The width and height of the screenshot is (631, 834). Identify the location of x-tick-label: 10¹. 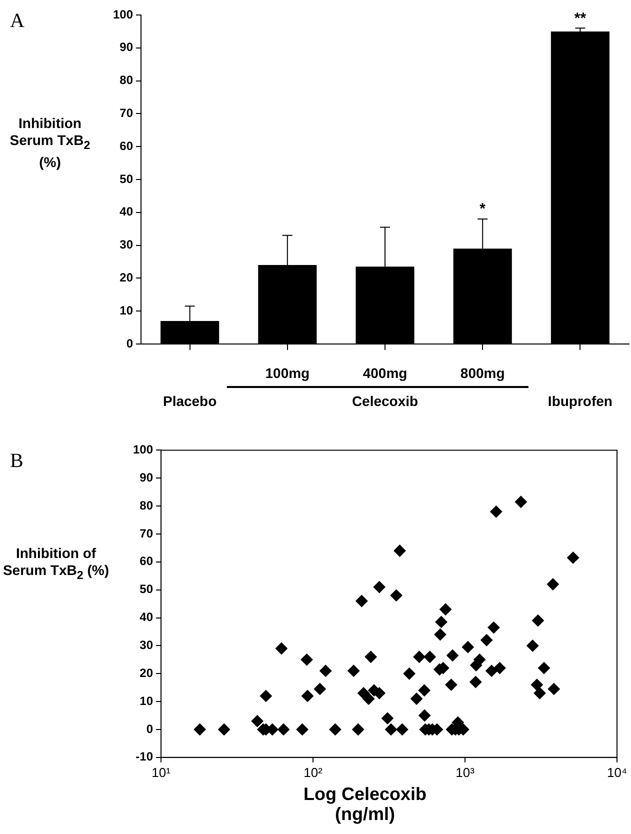
(162, 772).